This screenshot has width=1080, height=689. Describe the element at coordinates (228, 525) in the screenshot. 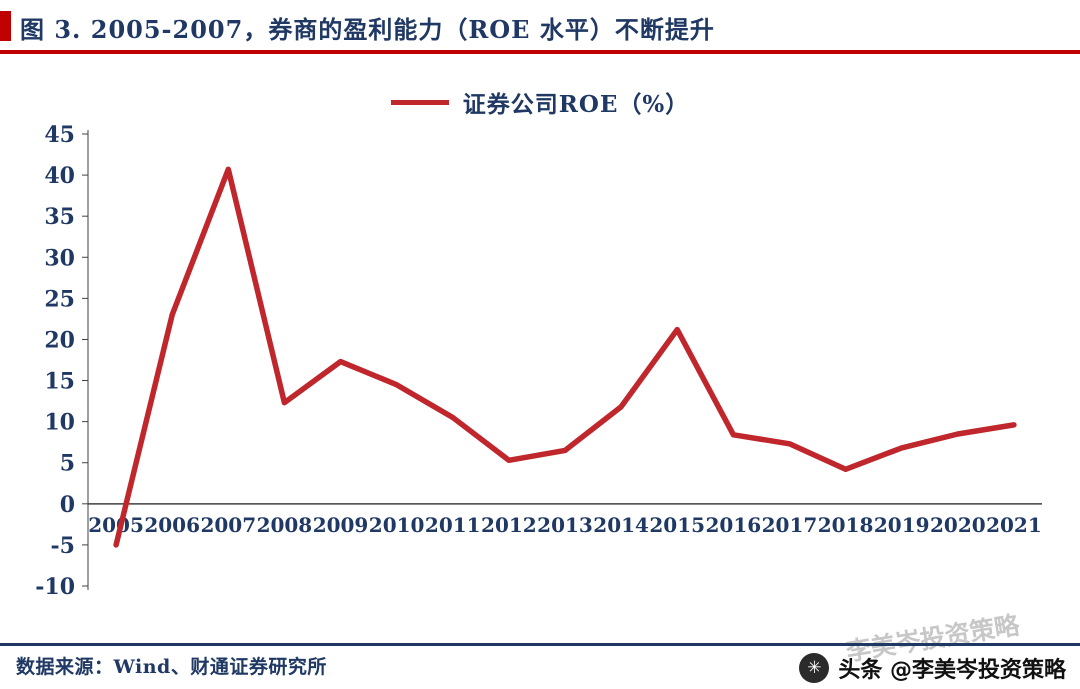

I see `x-axis-tick-label: 2007` at that location.